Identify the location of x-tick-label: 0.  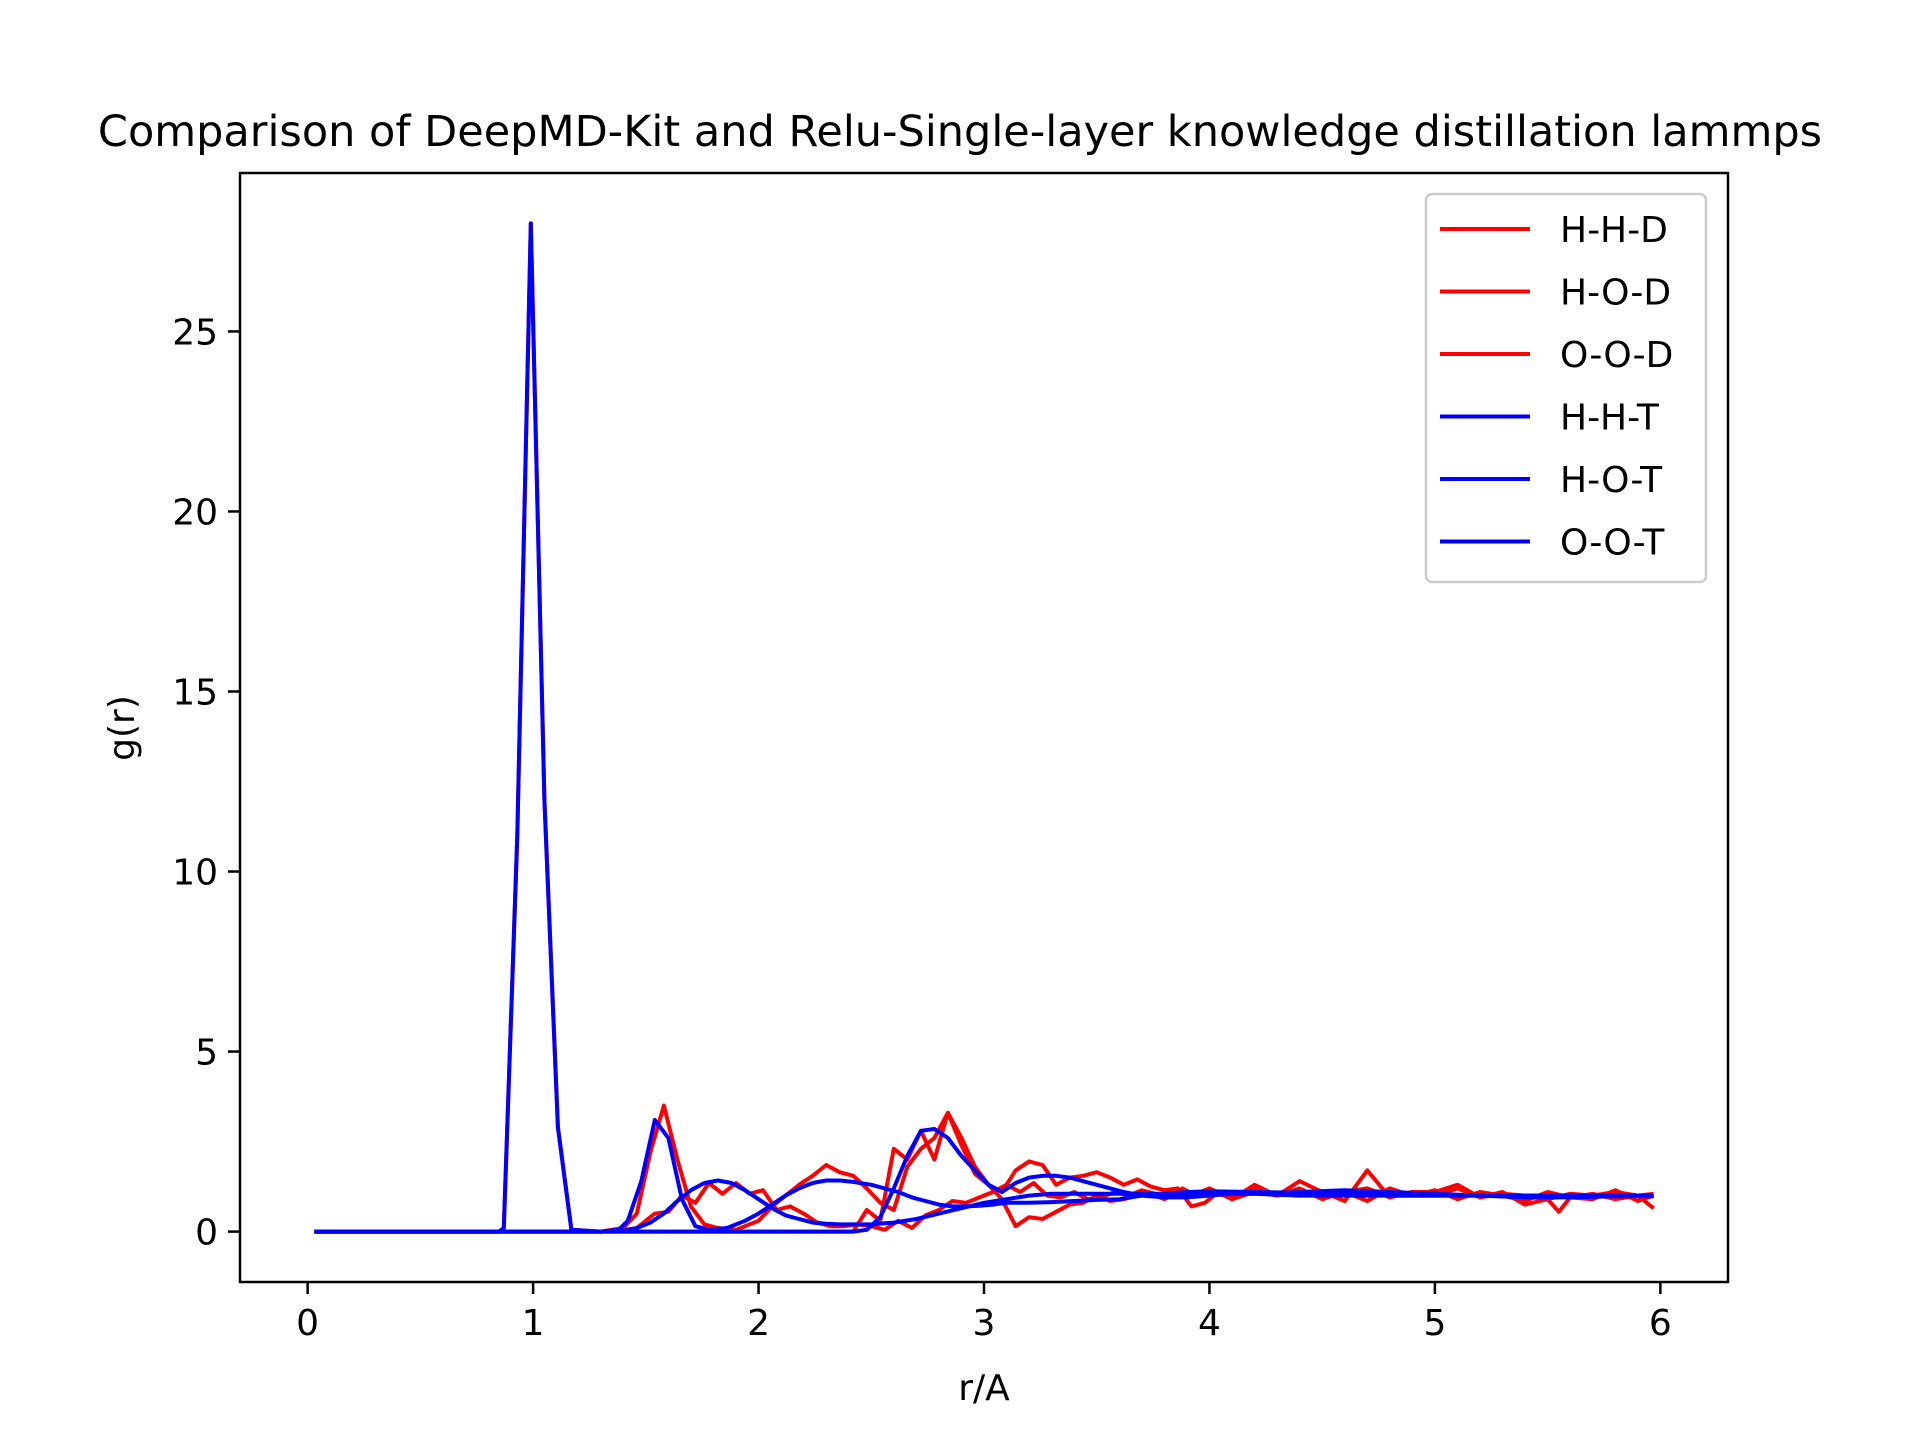
(307, 1323).